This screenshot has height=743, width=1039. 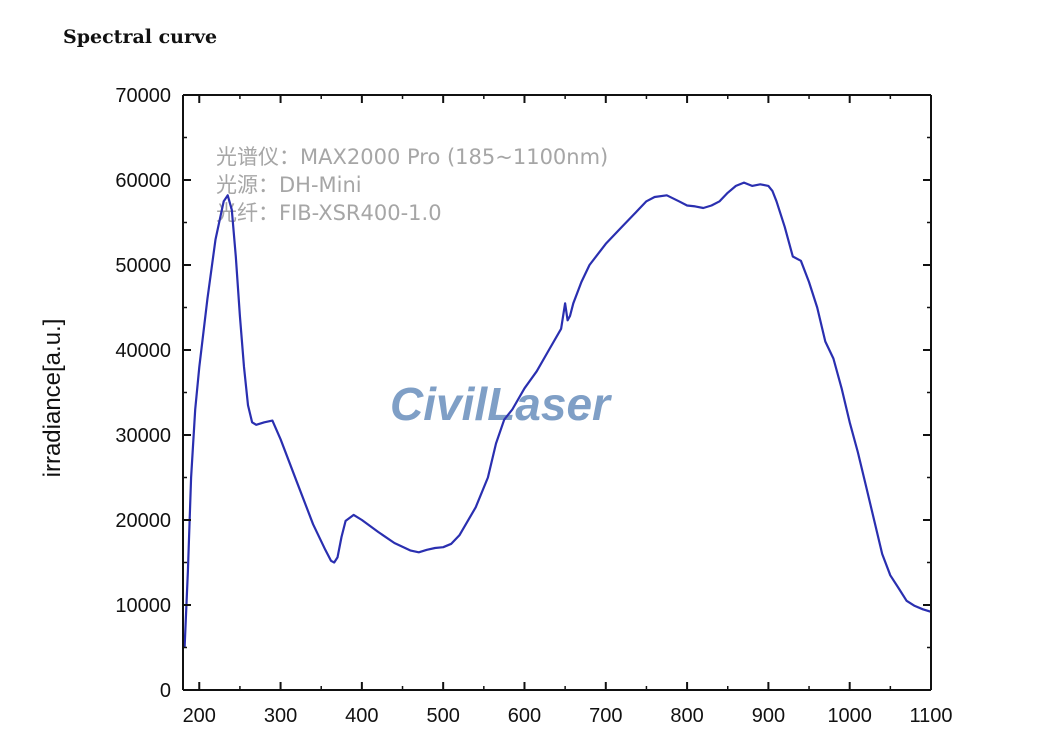 What do you see at coordinates (501, 404) in the screenshot?
I see `watermark-logo: CivilLaser` at bounding box center [501, 404].